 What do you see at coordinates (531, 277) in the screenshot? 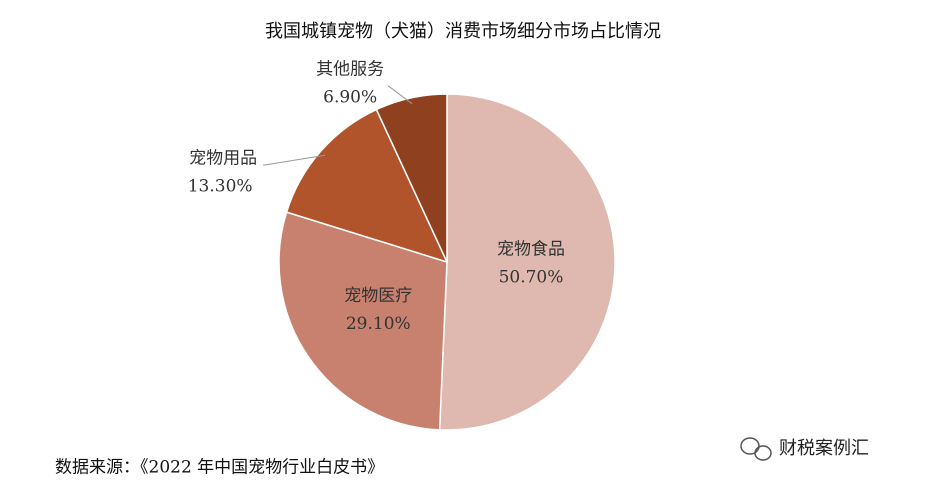
I see `slice-value-label: 50.70%` at bounding box center [531, 277].